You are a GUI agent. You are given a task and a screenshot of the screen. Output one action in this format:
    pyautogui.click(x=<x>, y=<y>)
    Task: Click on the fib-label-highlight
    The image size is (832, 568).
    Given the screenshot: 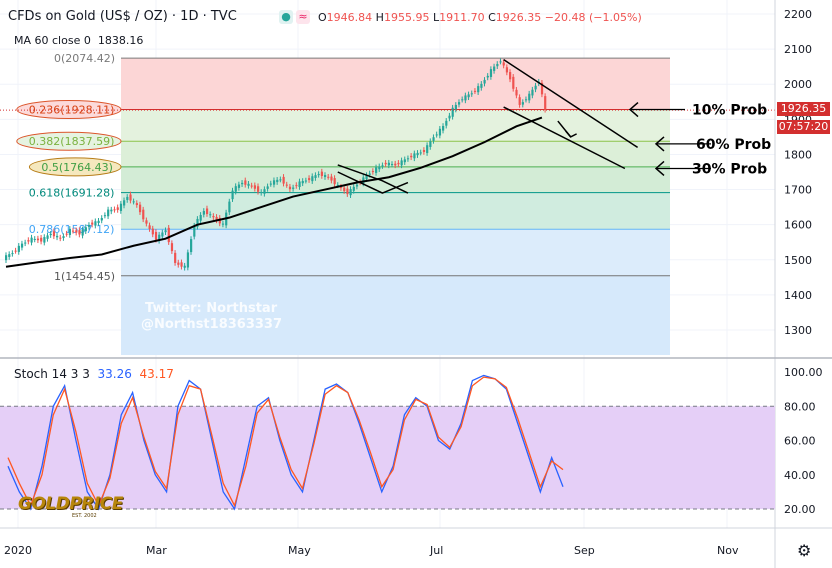 What is the action you would take?
    pyautogui.click(x=69, y=109)
    